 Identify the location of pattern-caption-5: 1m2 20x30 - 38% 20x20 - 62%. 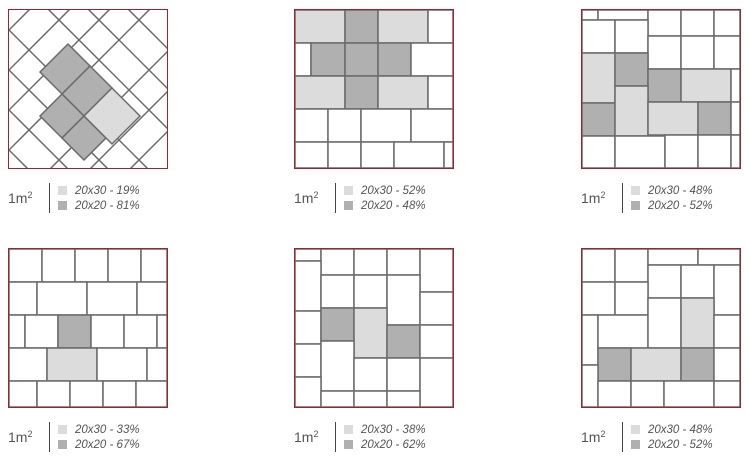
(394, 437).